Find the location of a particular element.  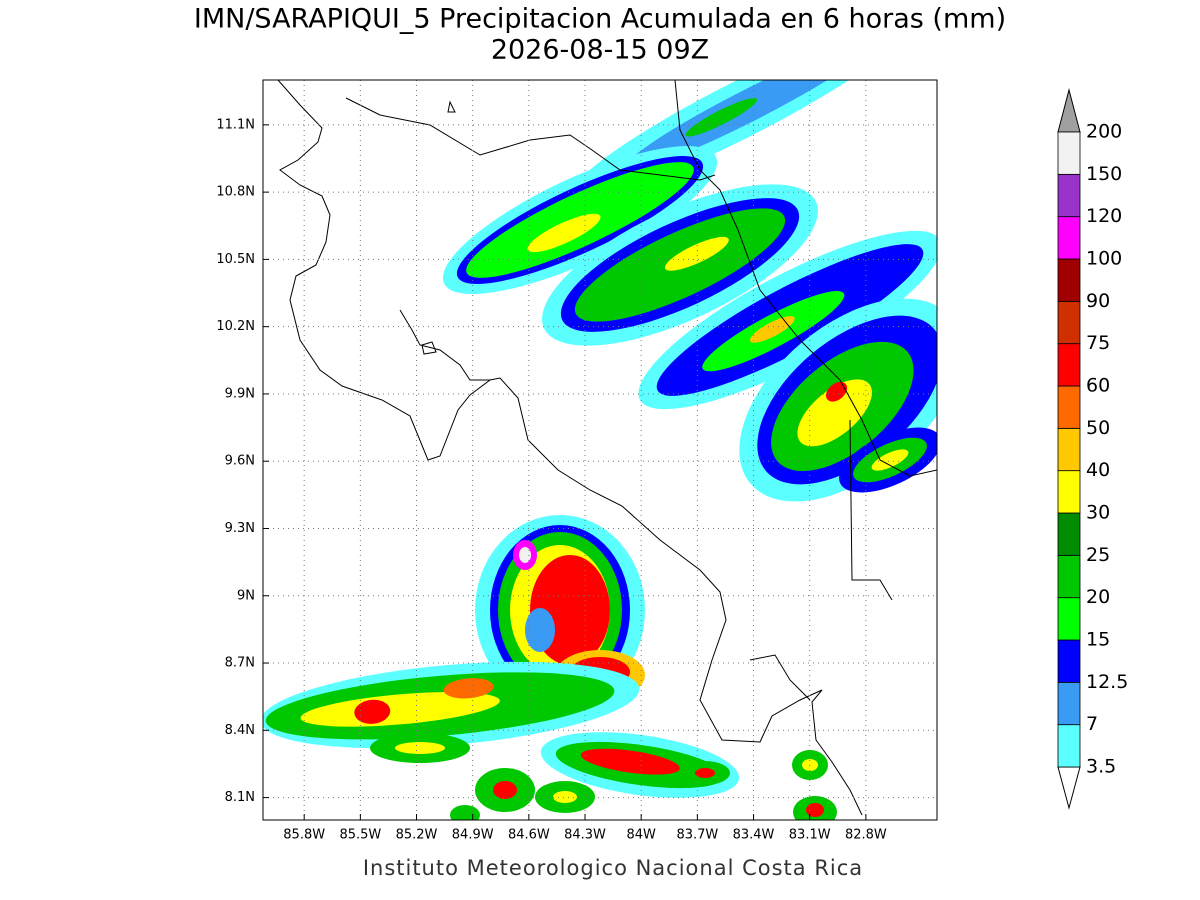

lat-tick-label: 10.5N is located at coordinates (235, 259).